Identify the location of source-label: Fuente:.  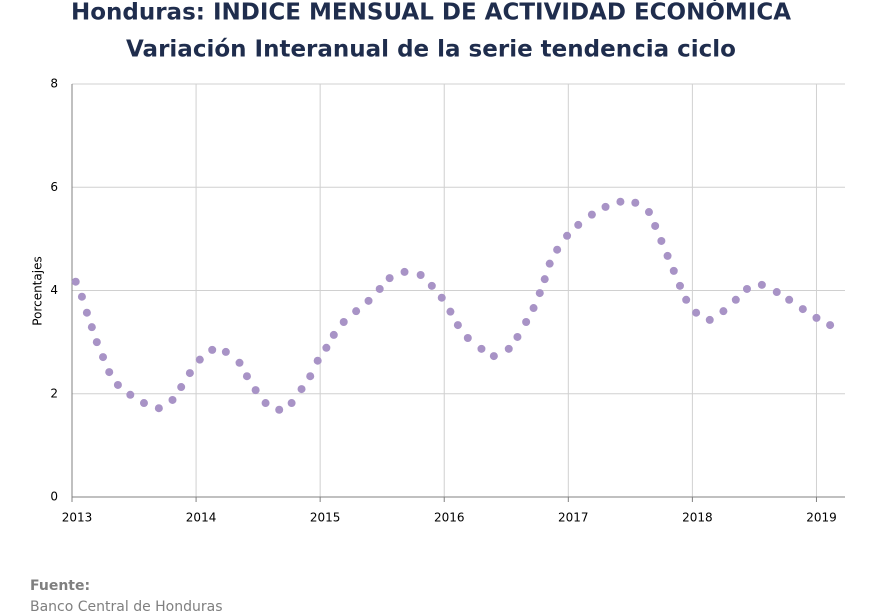
(60, 586).